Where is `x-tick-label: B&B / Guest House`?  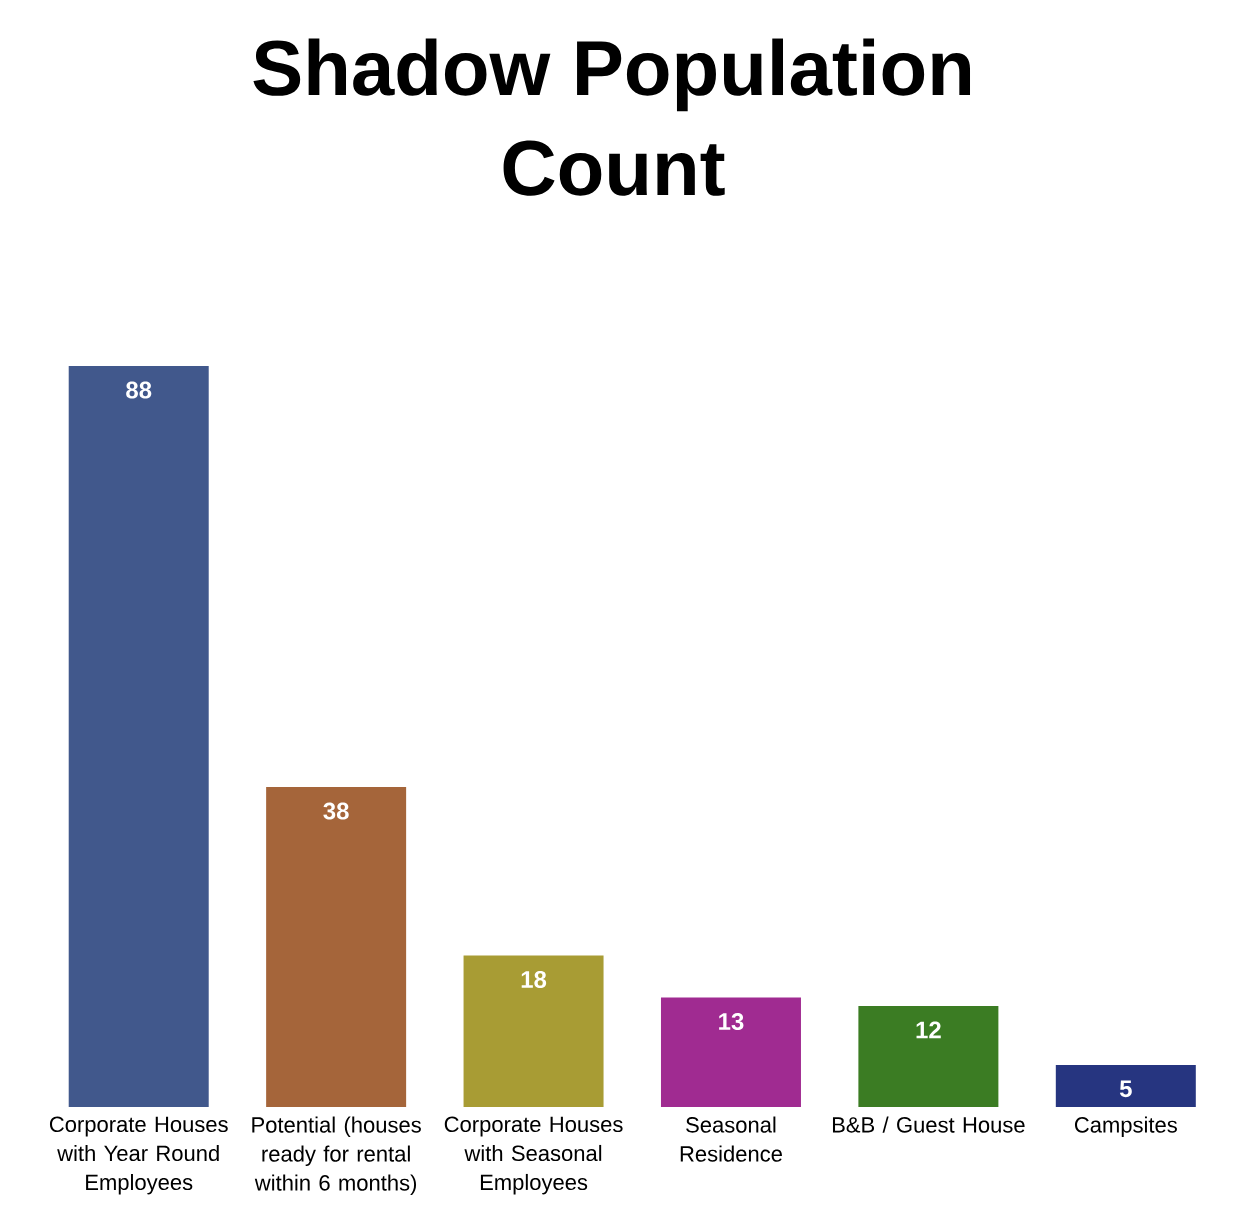
x-tick-label: B&B / Guest House is located at coordinates (928, 1124).